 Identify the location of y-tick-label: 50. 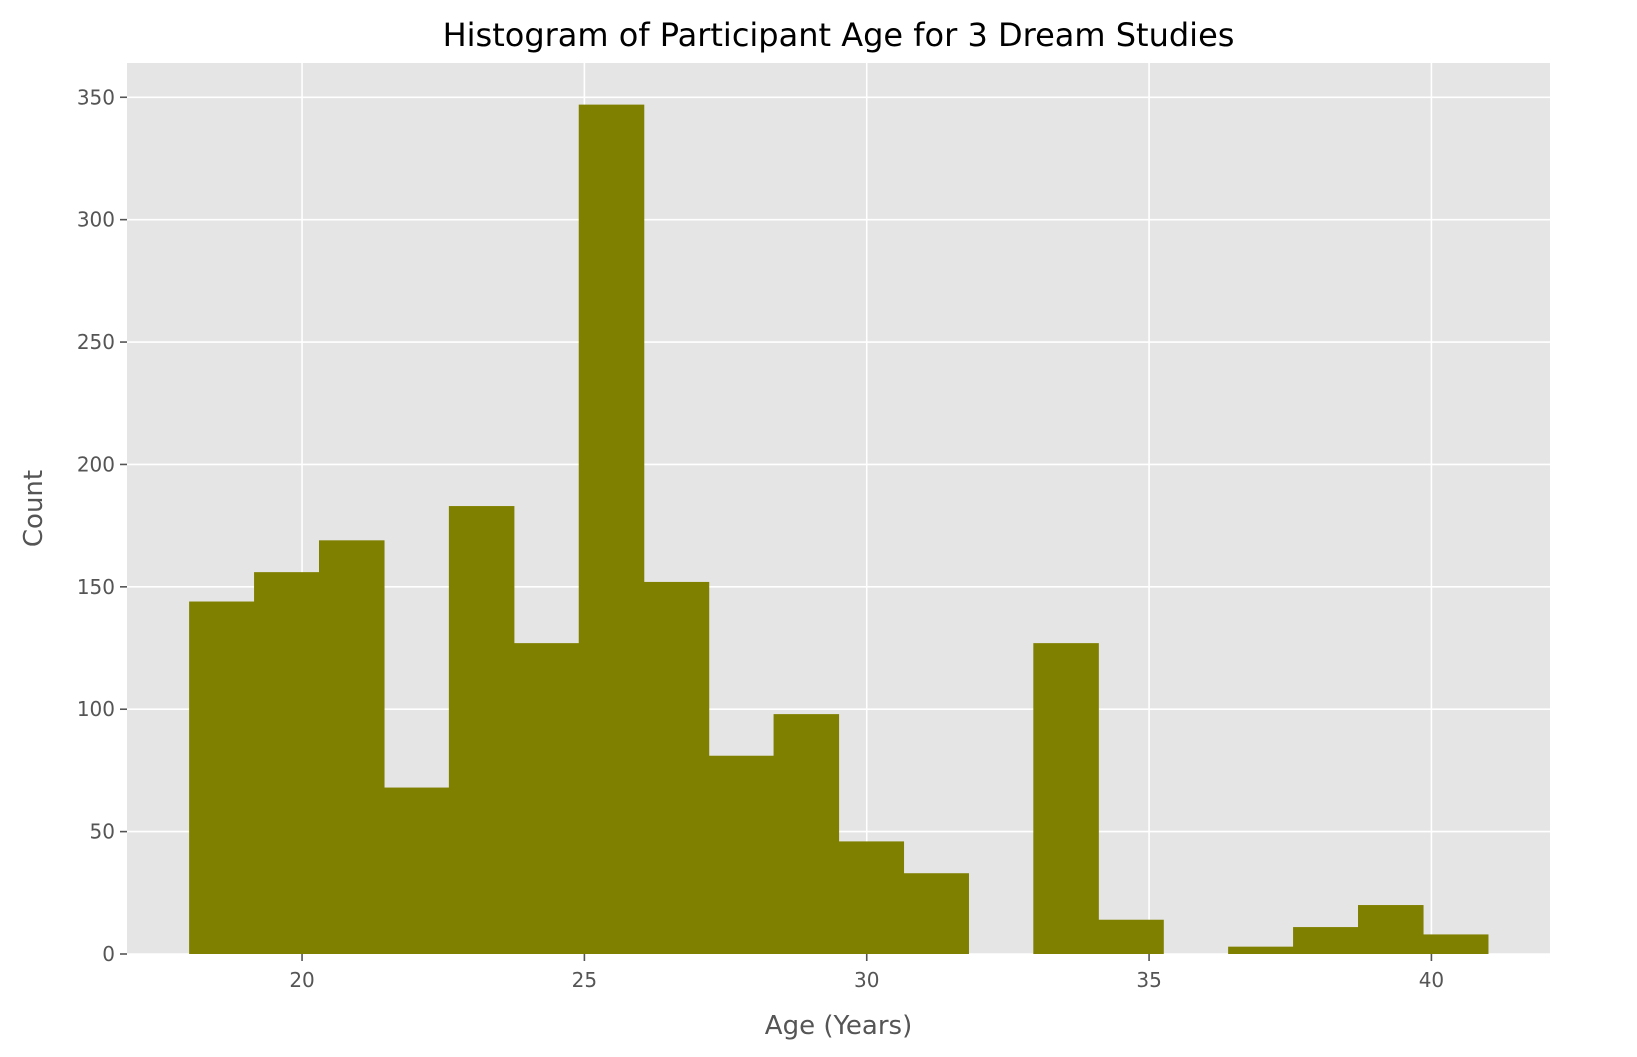
(102, 832).